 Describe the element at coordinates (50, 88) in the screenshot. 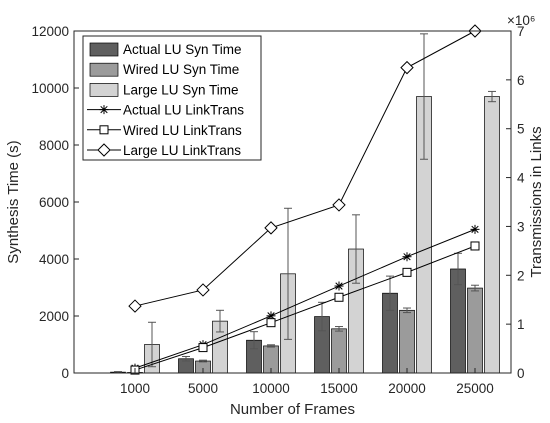

I see `left-tick-label: 10000` at that location.